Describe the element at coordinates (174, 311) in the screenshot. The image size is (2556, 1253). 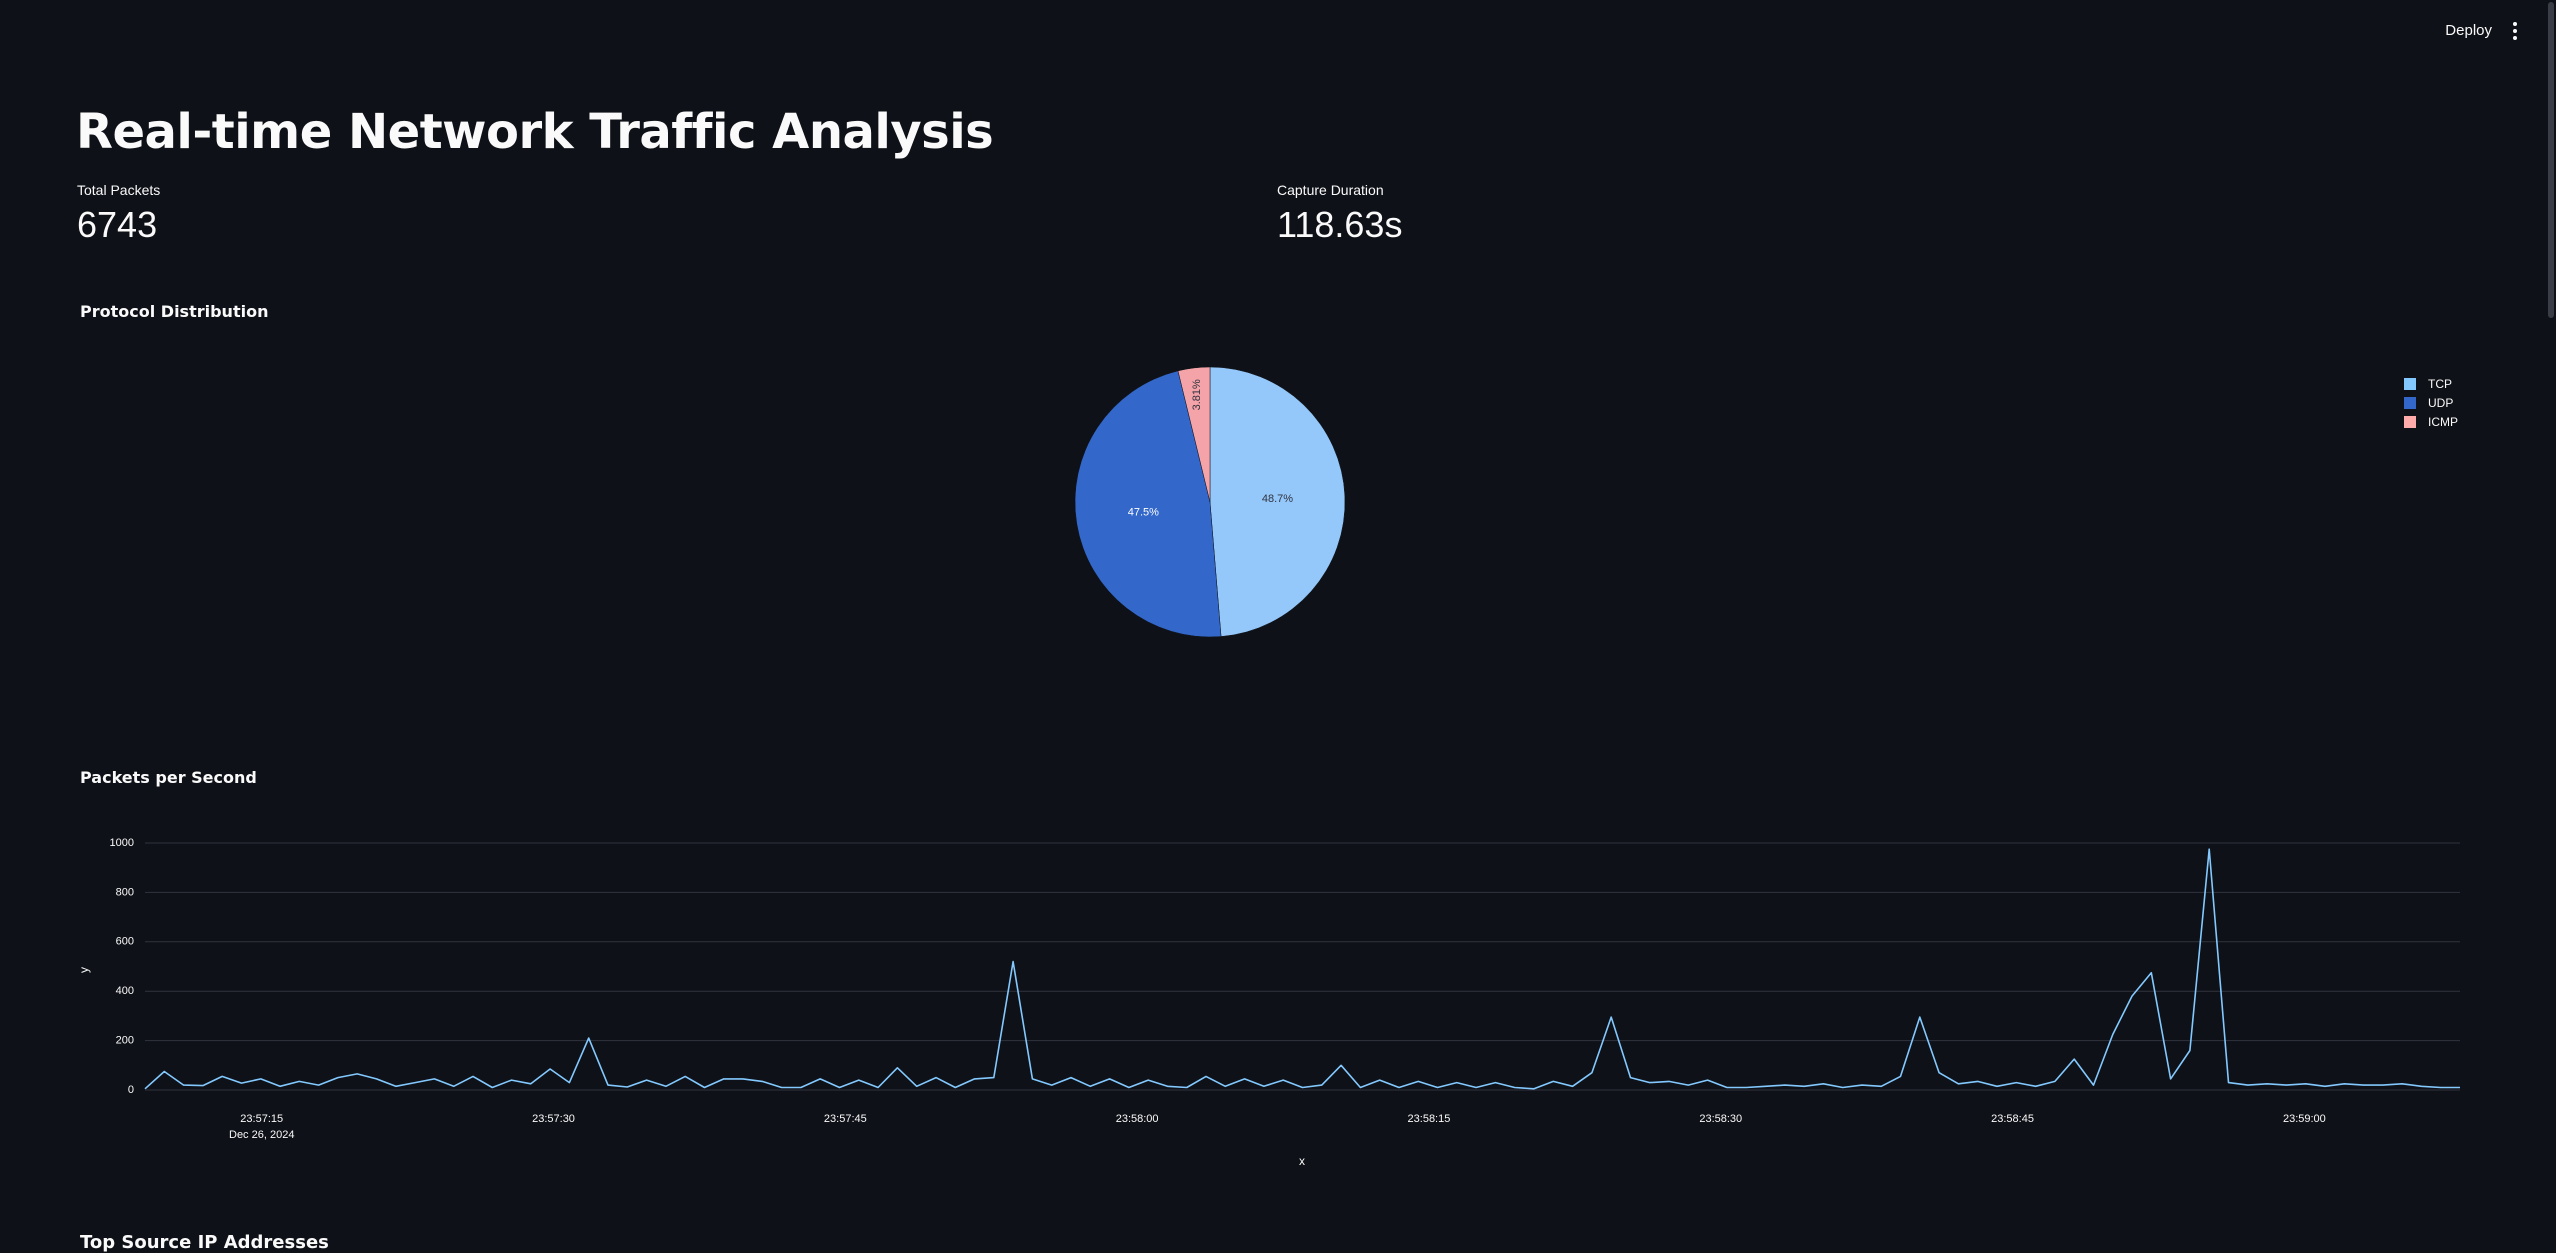
I see `protocol-distribution-title: Protocol Distribution` at that location.